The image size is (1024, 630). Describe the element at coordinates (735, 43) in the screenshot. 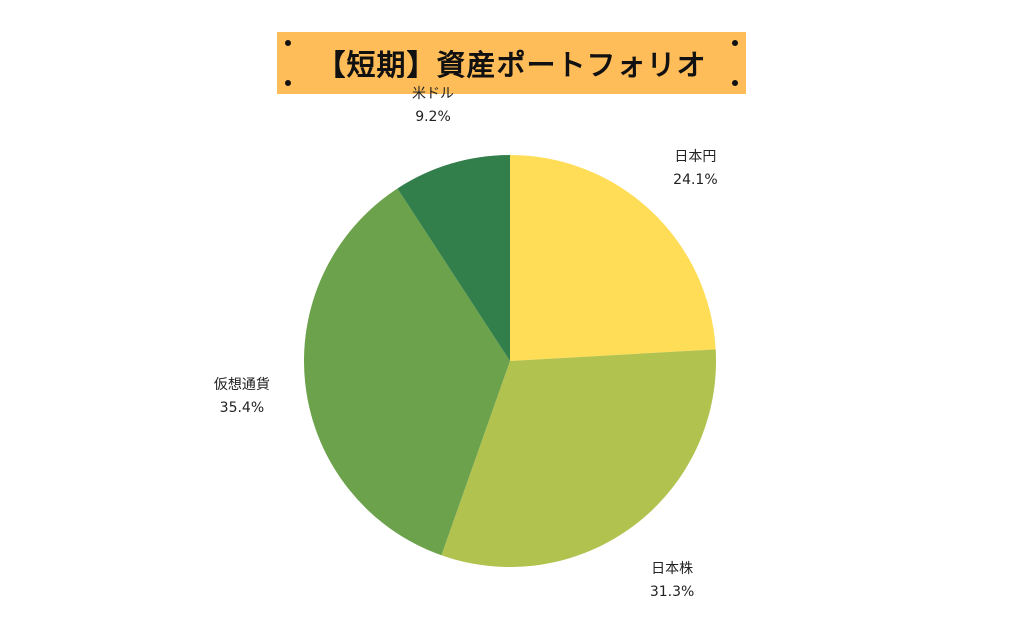

I see `banner-corner-dot-top-right` at that location.